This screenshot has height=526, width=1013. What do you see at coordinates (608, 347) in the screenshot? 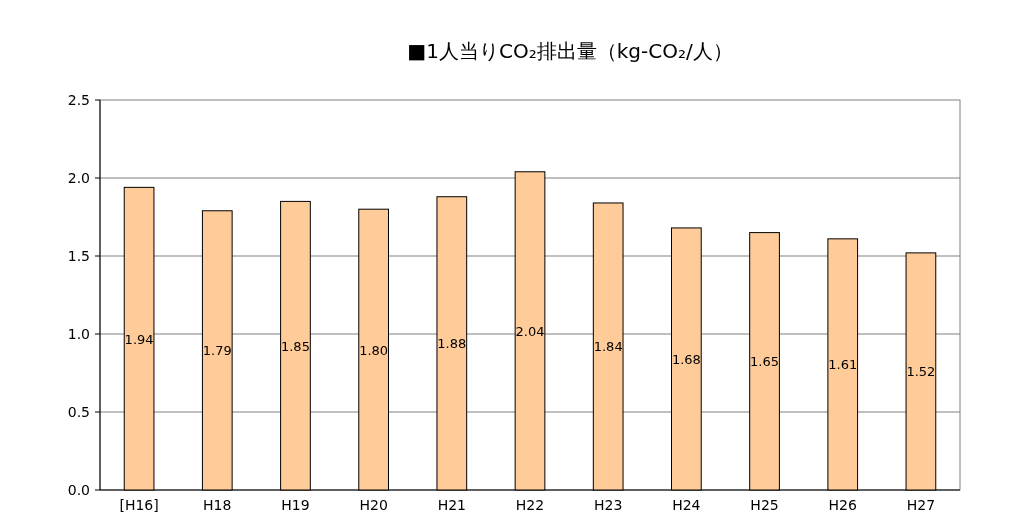
I see `data-label: 1.84` at bounding box center [608, 347].